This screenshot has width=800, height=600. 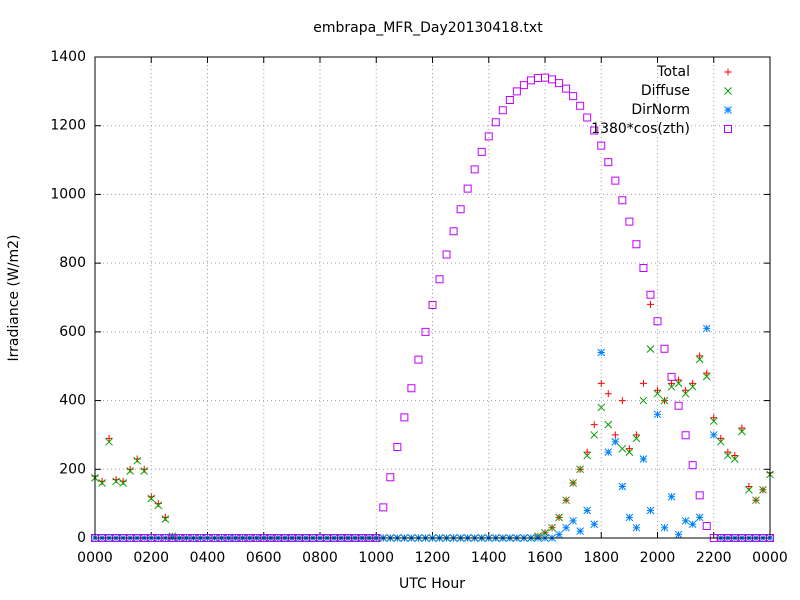 I want to click on y-tick-label: 1200, so click(x=68, y=126).